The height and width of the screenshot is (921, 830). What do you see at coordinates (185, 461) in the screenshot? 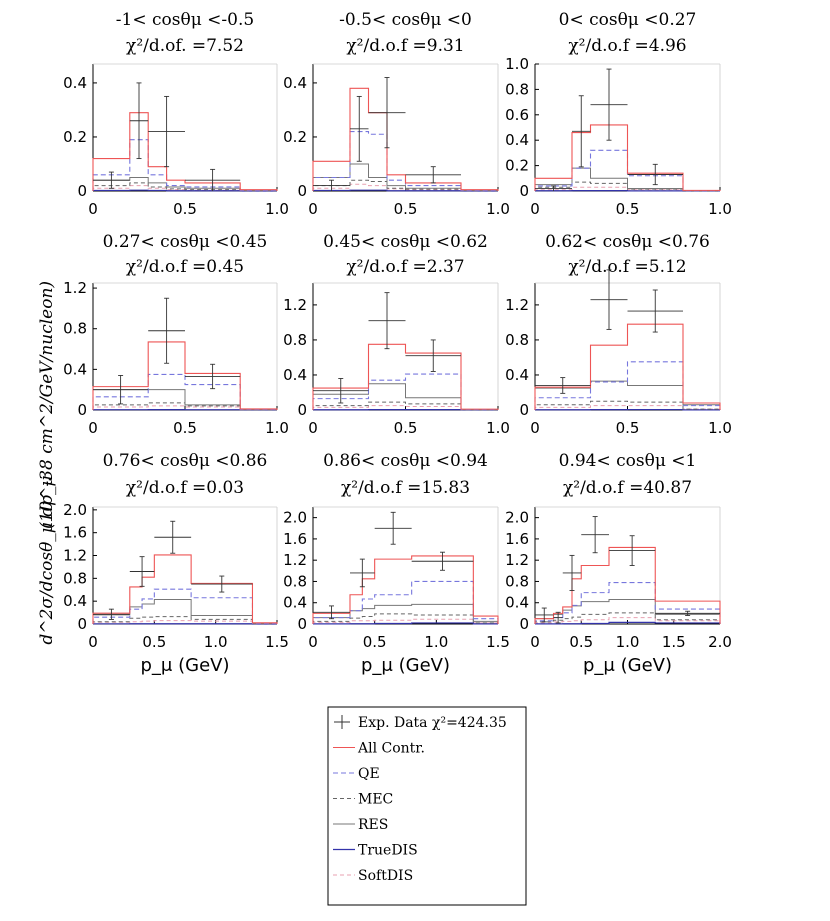
I see `panel-title: 0.76< cosθμ <0.86` at bounding box center [185, 461].